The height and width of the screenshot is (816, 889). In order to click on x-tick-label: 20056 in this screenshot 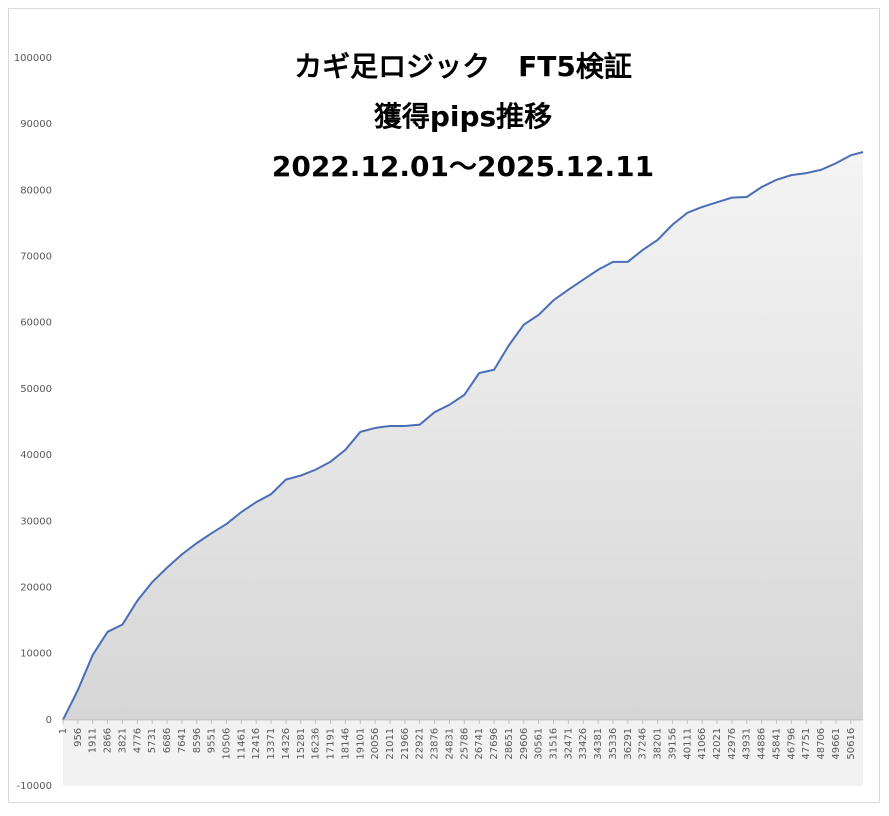, I will do `click(375, 744)`.